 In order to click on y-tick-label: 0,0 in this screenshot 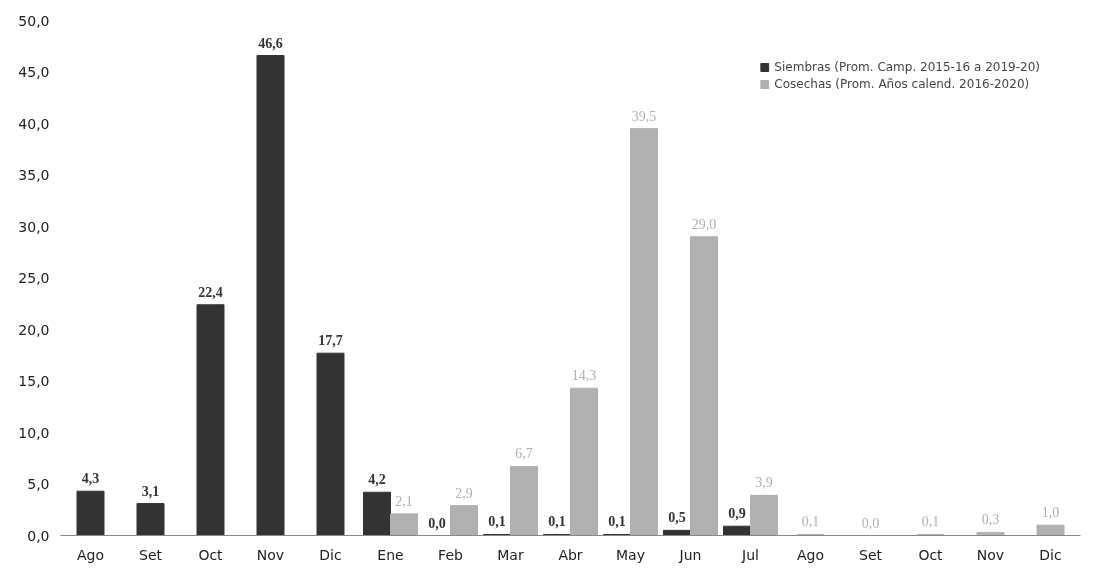, I will do `click(38, 535)`.